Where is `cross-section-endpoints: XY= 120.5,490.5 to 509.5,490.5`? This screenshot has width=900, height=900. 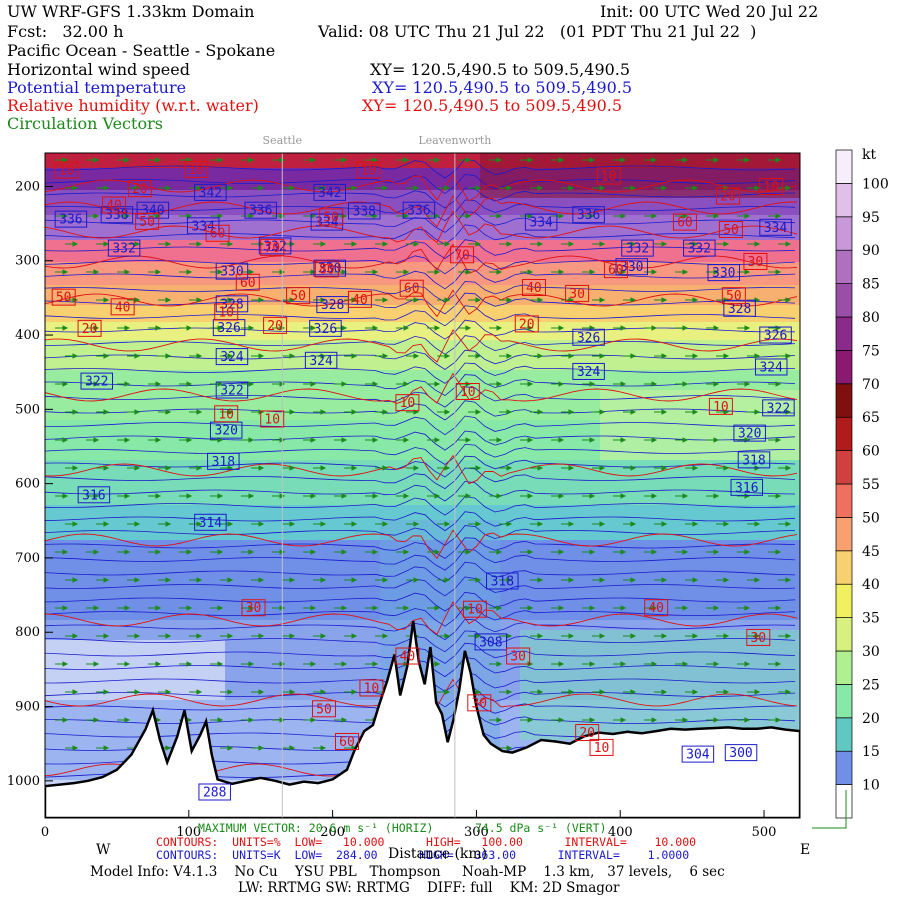 cross-section-endpoints: XY= 120.5,490.5 to 509.5,490.5 is located at coordinates (502, 87).